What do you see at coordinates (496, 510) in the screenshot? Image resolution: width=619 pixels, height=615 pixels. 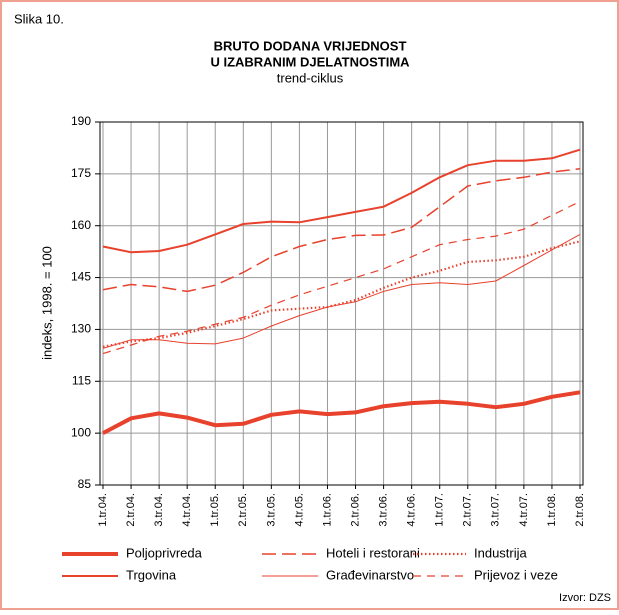 I see `x-tick-label: 3.tr.07.` at bounding box center [496, 510].